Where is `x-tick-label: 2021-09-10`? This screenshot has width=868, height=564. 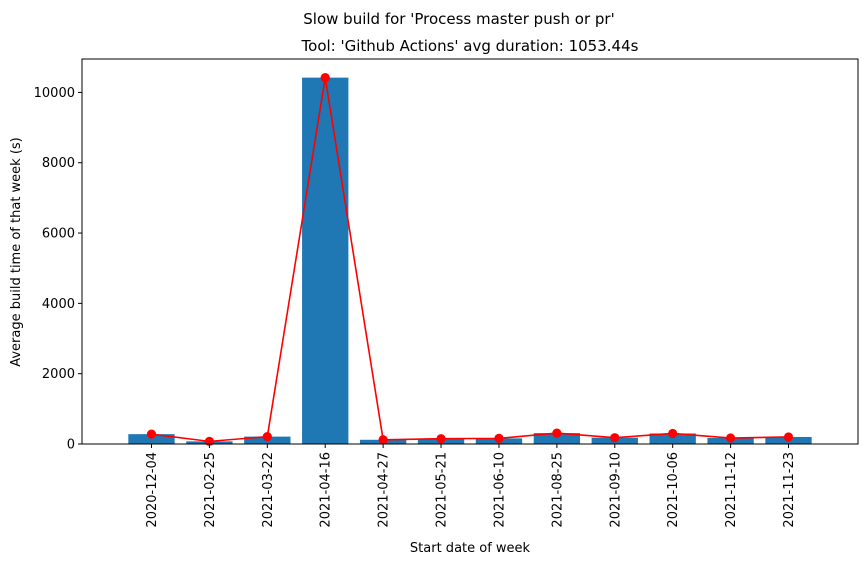 x-tick-label: 2021-09-10 is located at coordinates (615, 490).